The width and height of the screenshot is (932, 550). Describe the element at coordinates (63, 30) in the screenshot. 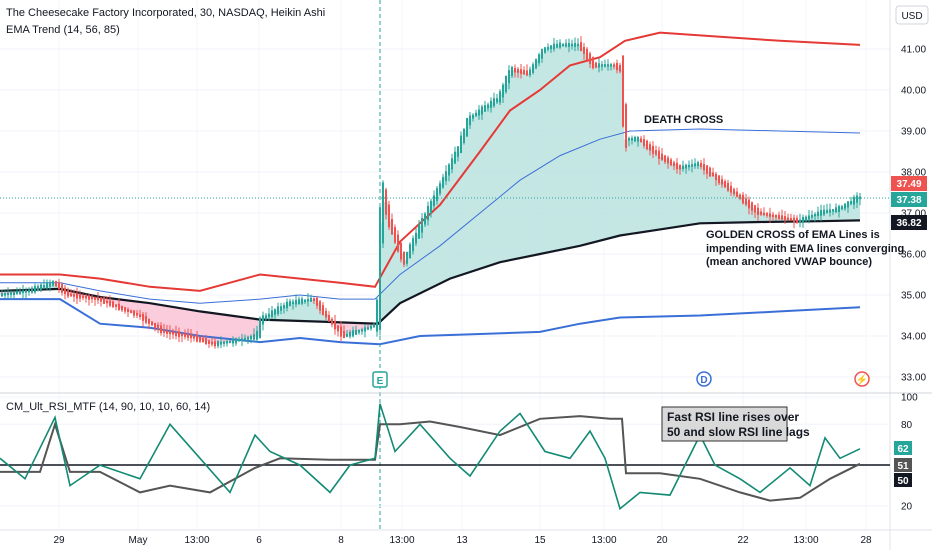

I see `indicator-label: EMA Trend (14, 56, 85)` at that location.